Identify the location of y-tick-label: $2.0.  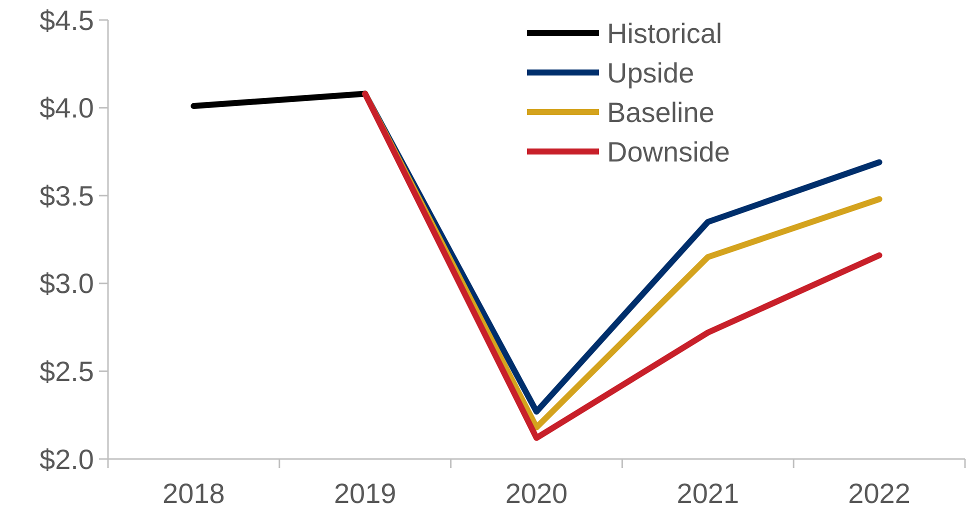
(67, 459).